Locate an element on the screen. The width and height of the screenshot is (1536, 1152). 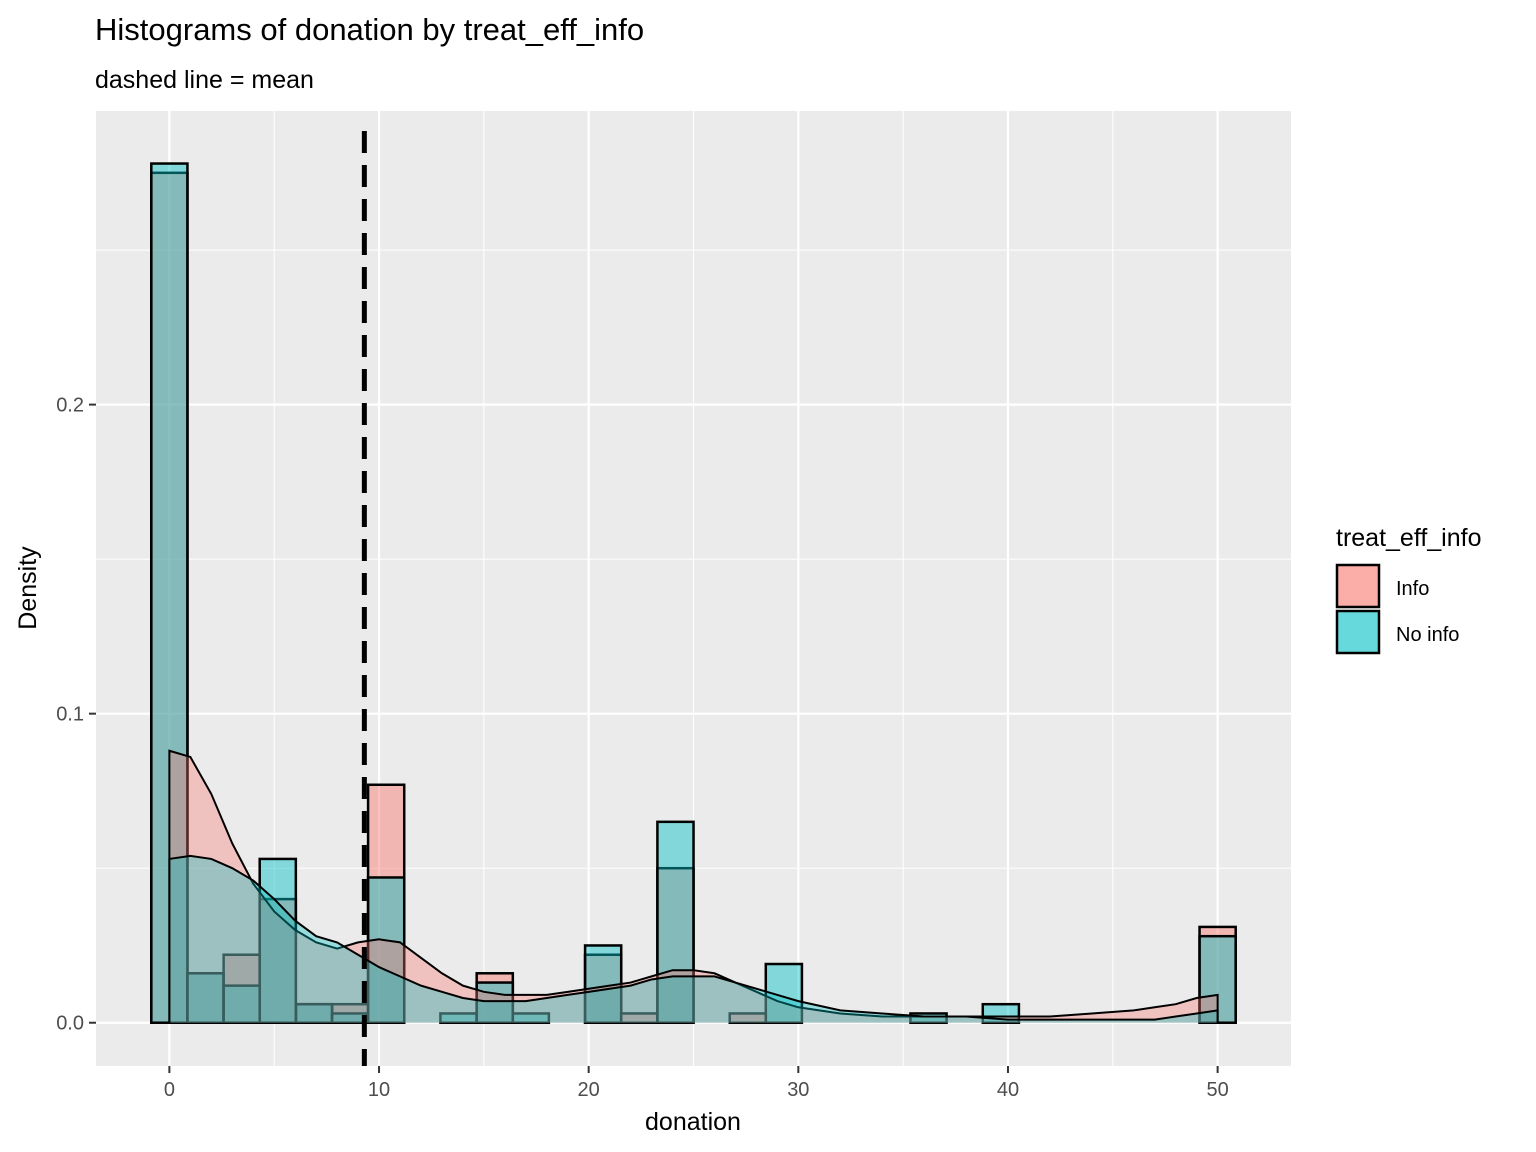
y-tick-label: 0.1 is located at coordinates (70, 715).